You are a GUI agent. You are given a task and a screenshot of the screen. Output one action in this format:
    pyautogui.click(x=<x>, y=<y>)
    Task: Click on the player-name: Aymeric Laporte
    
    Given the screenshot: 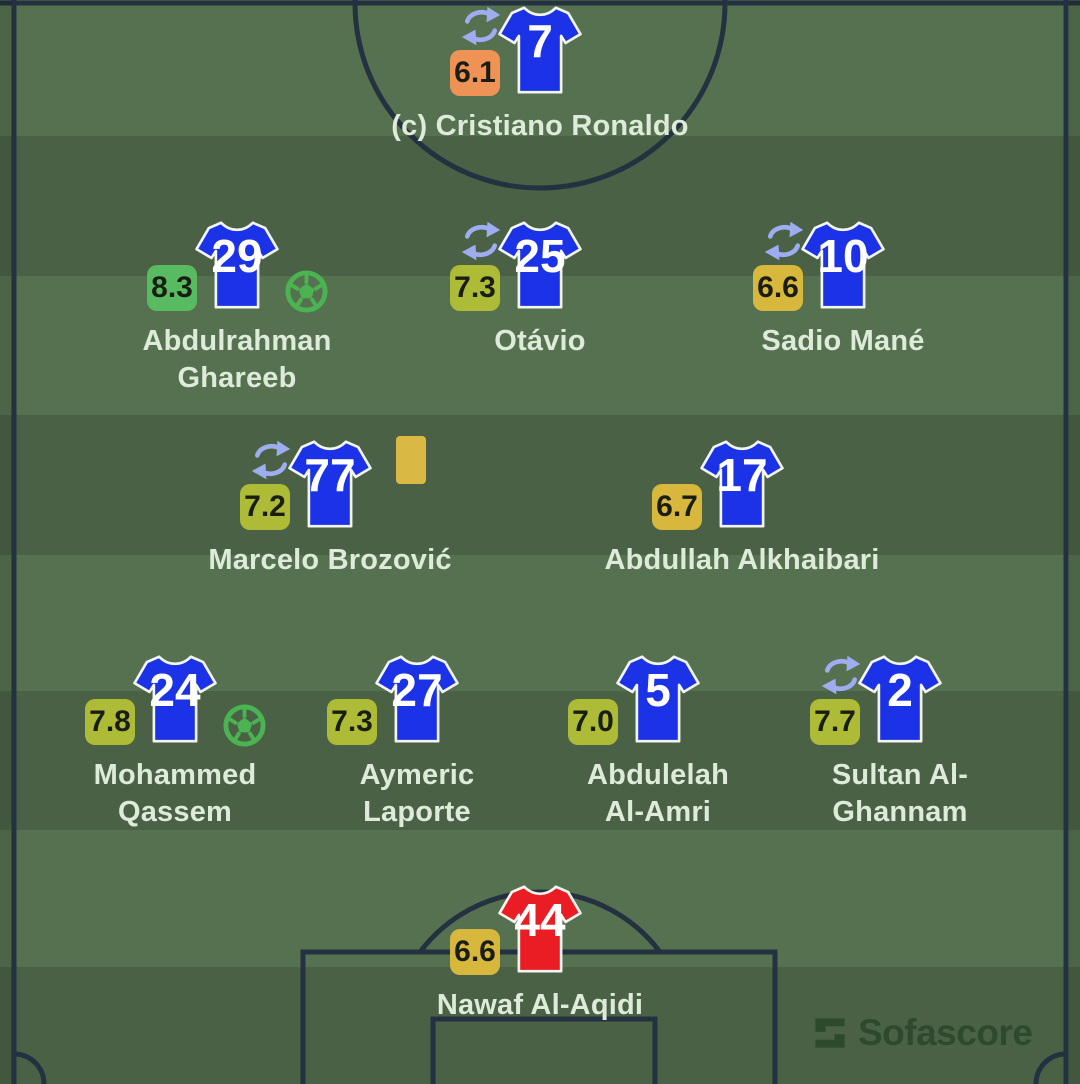 What is the action you would take?
    pyautogui.click(x=417, y=794)
    